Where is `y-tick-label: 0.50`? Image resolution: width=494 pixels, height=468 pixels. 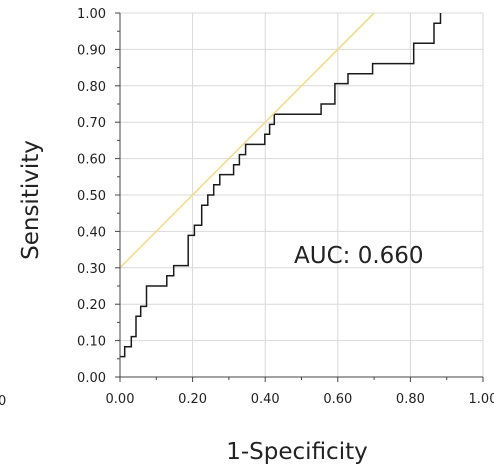 y-tick-label: 0.50 is located at coordinates (91, 196).